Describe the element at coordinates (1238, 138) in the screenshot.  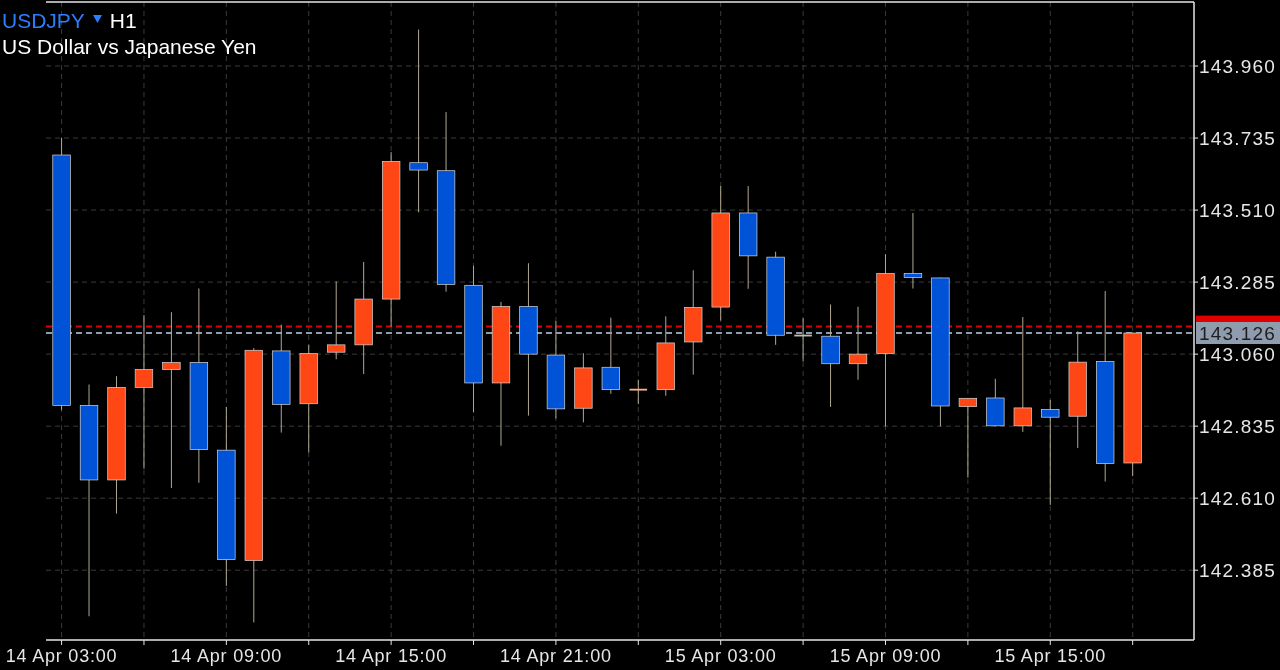
I see `y-tick-label: 143.735` at that location.